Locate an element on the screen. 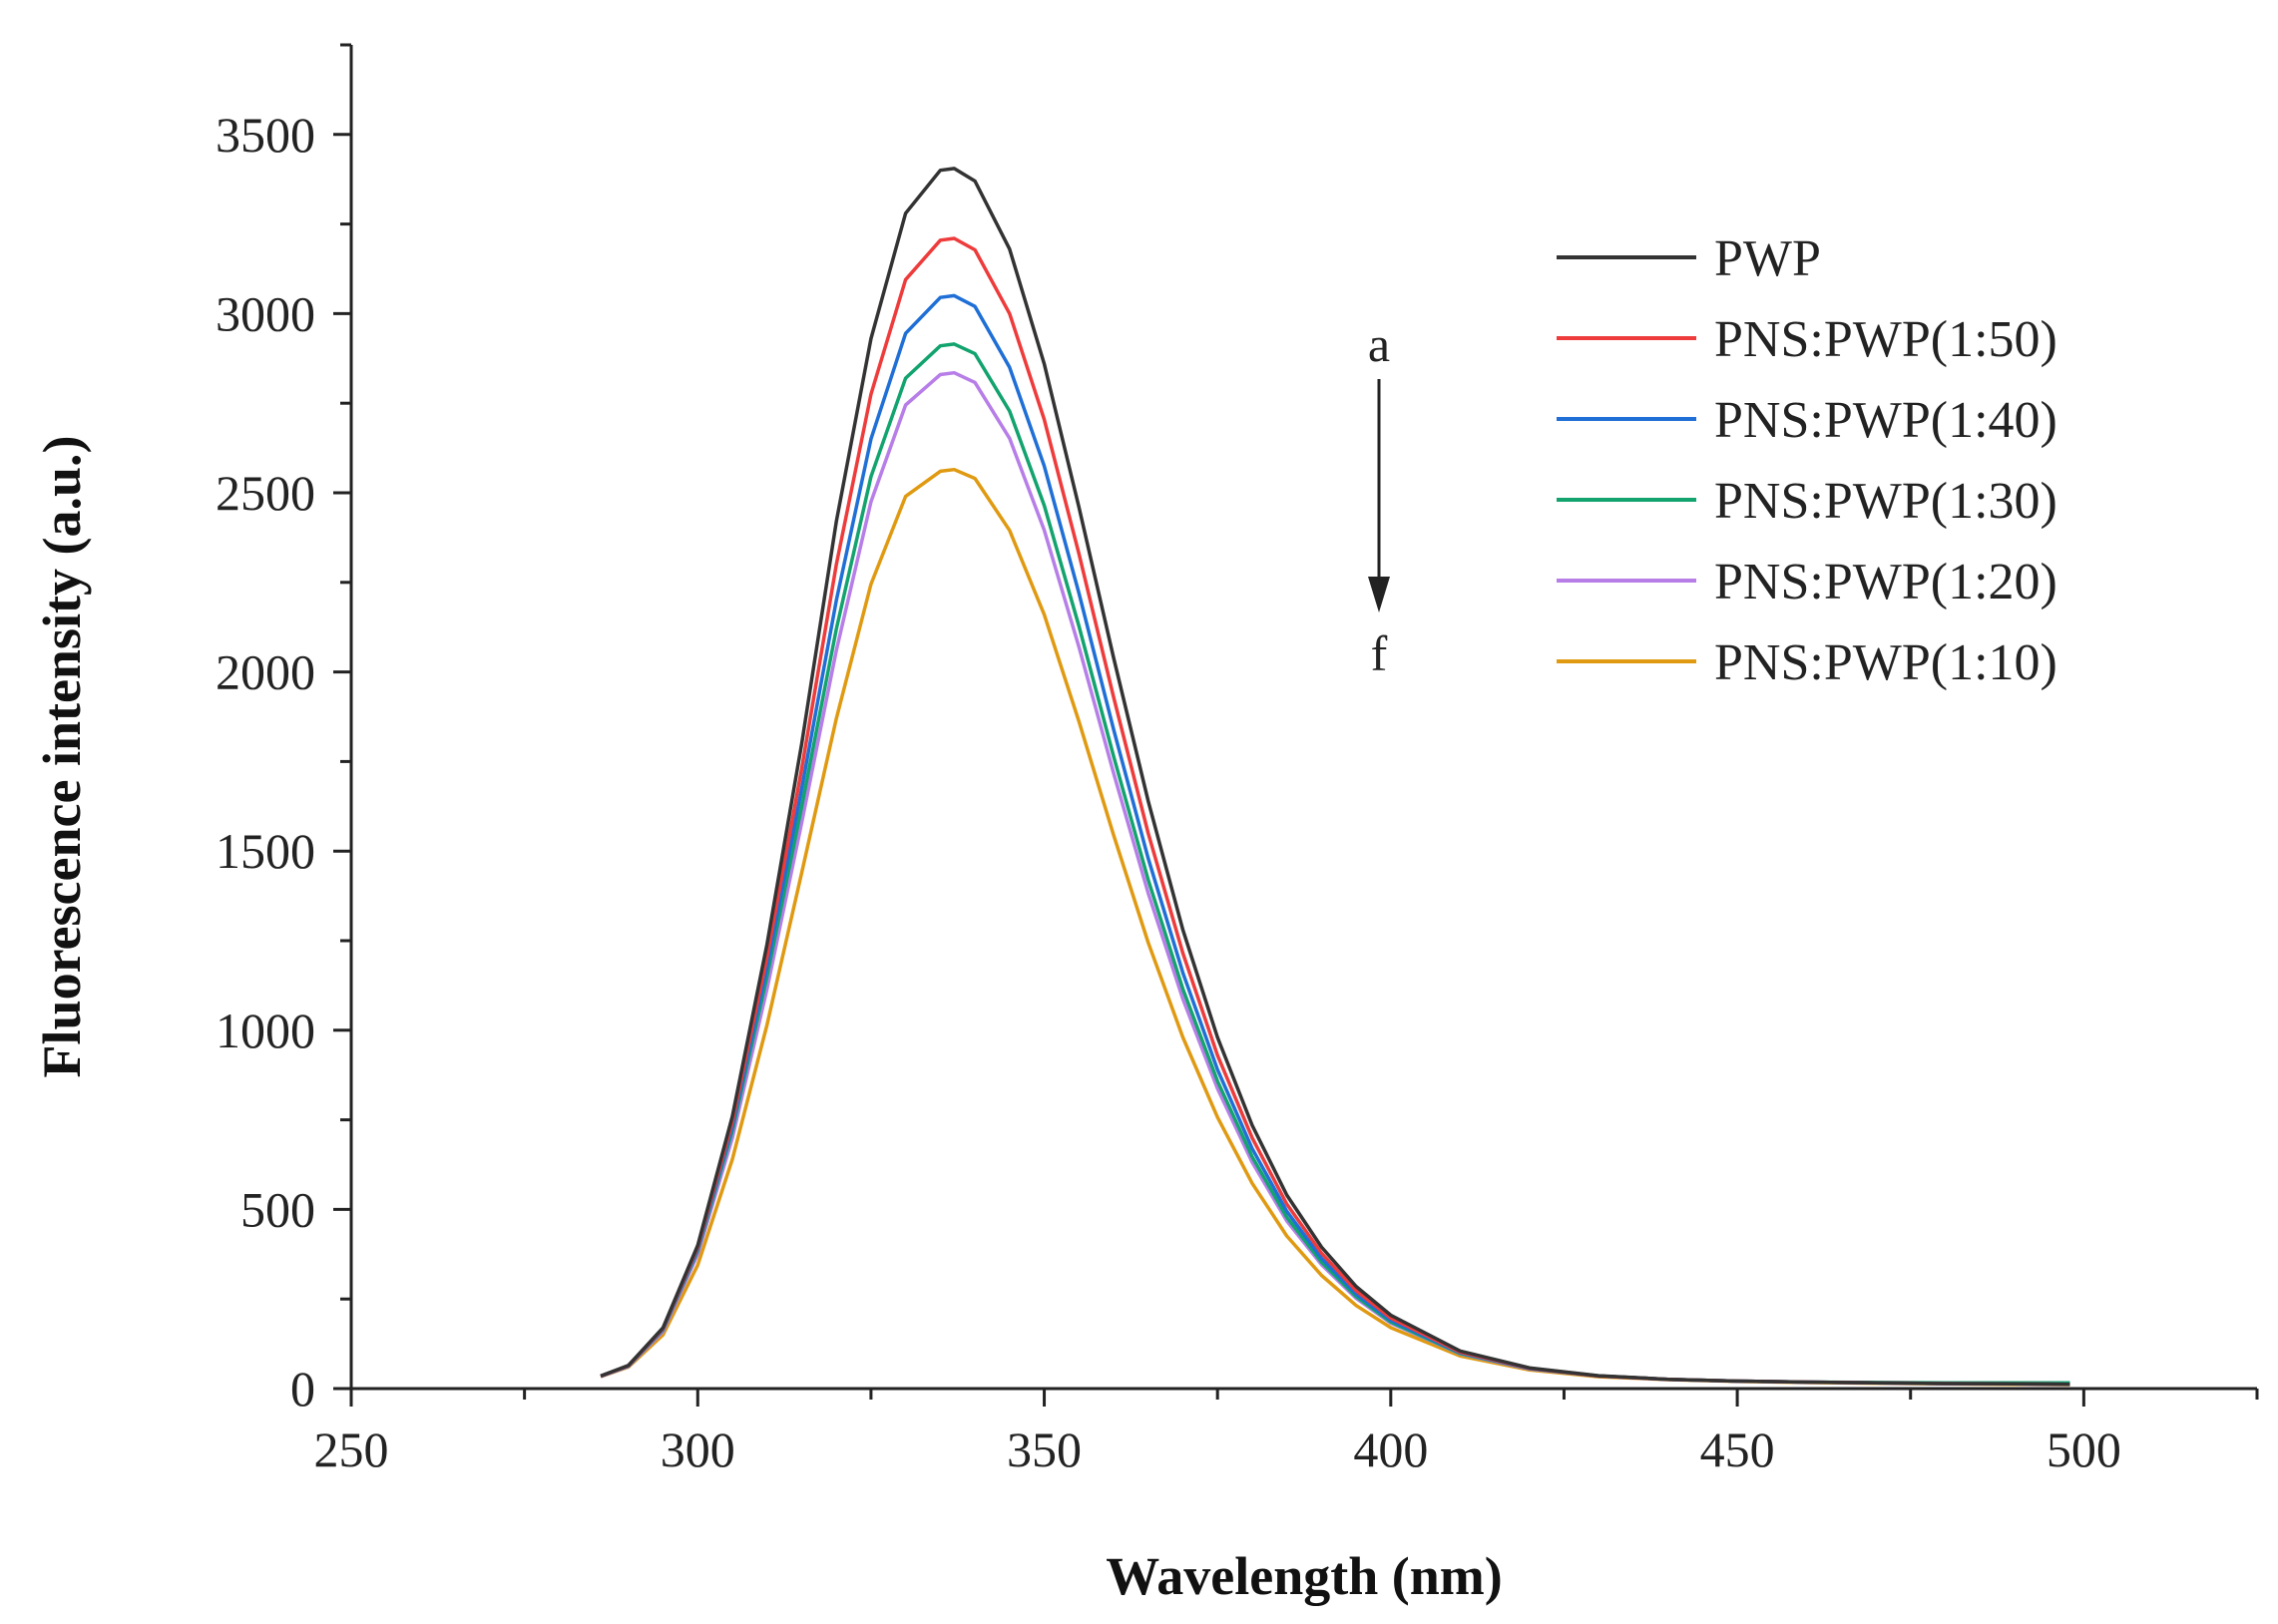  y-tick-label: 1000 is located at coordinates (266, 1030).